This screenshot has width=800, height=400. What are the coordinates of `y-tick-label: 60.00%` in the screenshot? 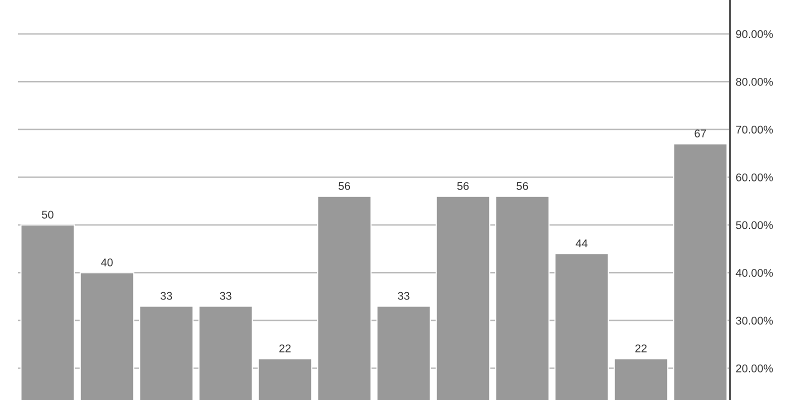 It's located at (754, 177).